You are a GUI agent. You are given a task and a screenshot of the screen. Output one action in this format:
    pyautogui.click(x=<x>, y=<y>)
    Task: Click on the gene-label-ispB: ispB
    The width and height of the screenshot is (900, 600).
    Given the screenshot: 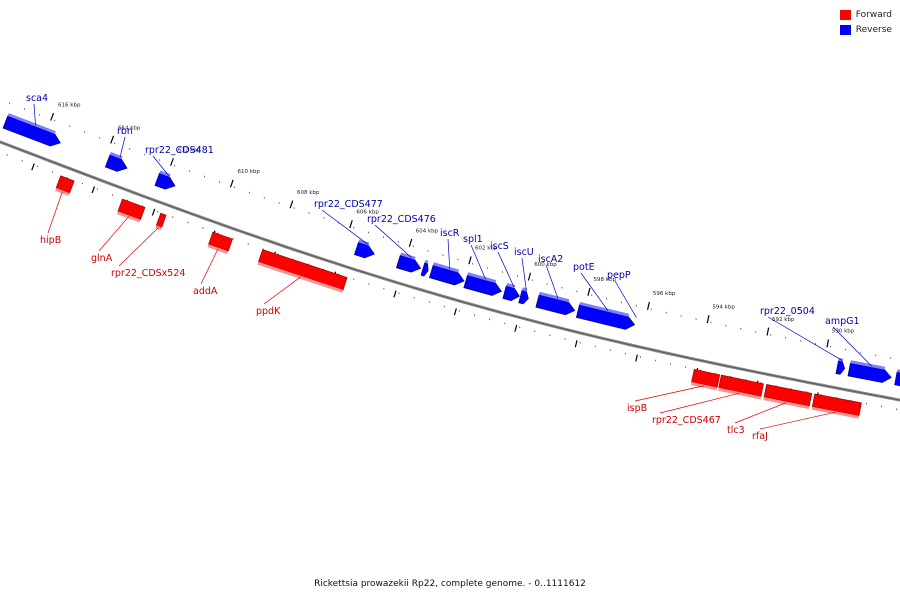 What is the action you would take?
    pyautogui.click(x=637, y=408)
    